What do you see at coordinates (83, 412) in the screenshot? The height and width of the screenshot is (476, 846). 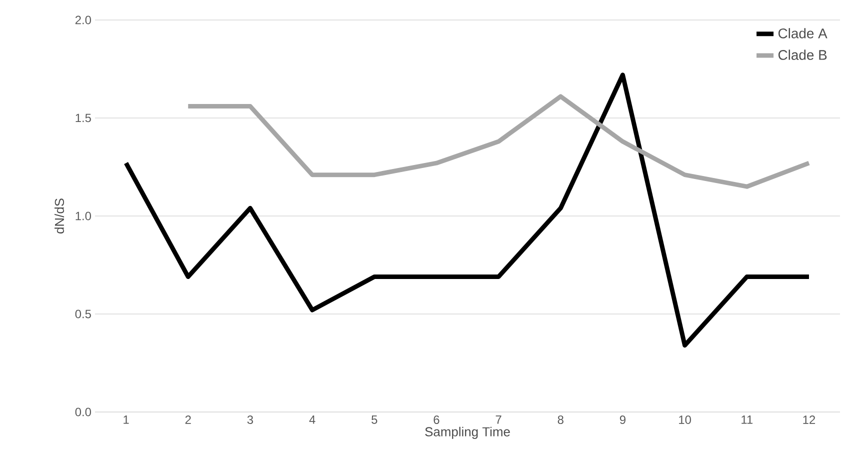 I see `y-tick-label: 0.0` at bounding box center [83, 412].